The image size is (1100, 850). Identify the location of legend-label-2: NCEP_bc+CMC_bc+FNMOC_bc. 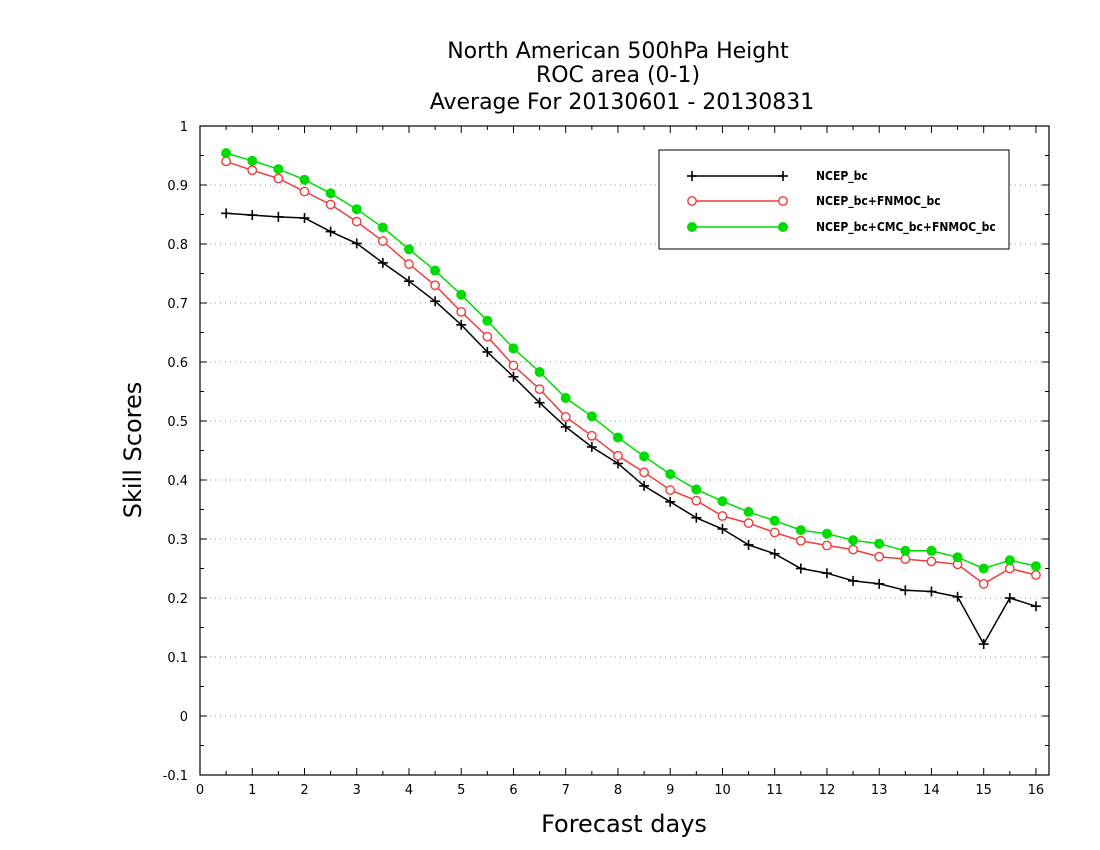
(906, 227).